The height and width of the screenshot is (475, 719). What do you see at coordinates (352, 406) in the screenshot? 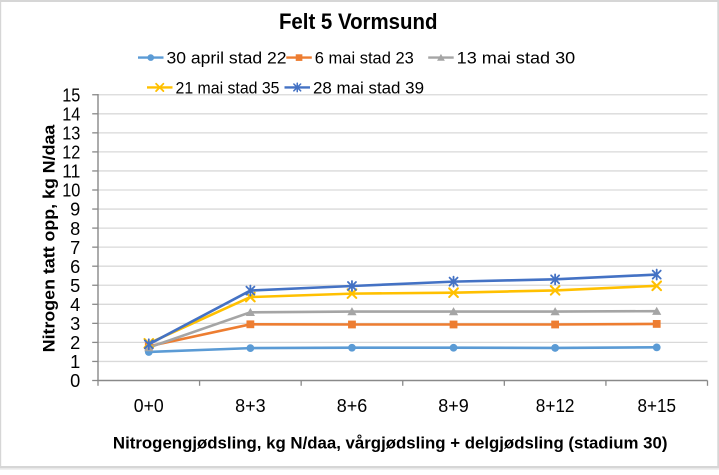
I see `svg-text: 8+6` at bounding box center [352, 406].